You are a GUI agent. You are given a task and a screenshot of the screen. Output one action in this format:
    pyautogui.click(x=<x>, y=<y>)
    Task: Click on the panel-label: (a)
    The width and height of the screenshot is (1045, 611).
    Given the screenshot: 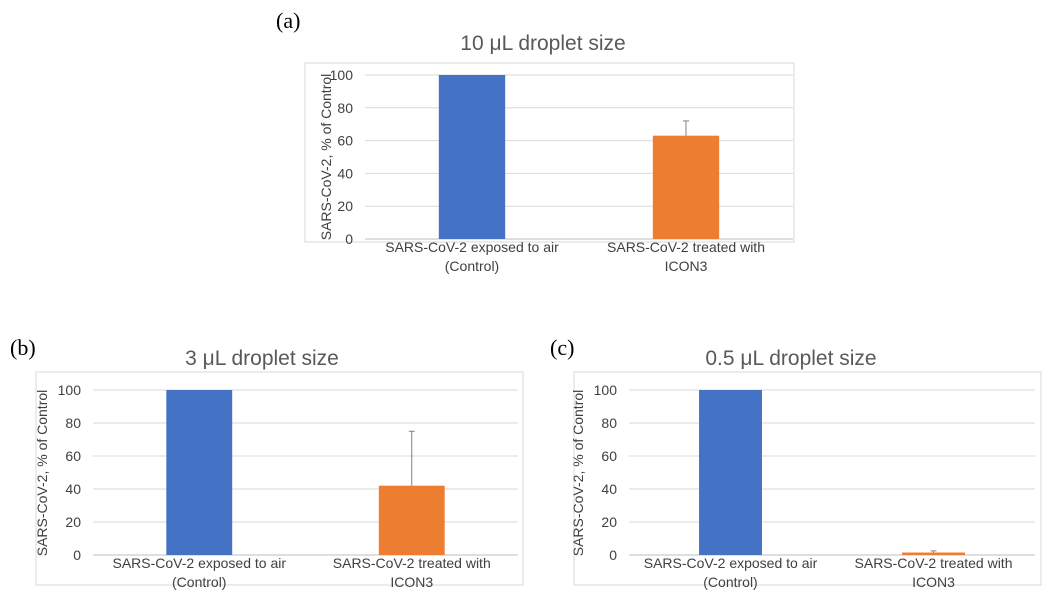 What is the action you would take?
    pyautogui.click(x=288, y=20)
    